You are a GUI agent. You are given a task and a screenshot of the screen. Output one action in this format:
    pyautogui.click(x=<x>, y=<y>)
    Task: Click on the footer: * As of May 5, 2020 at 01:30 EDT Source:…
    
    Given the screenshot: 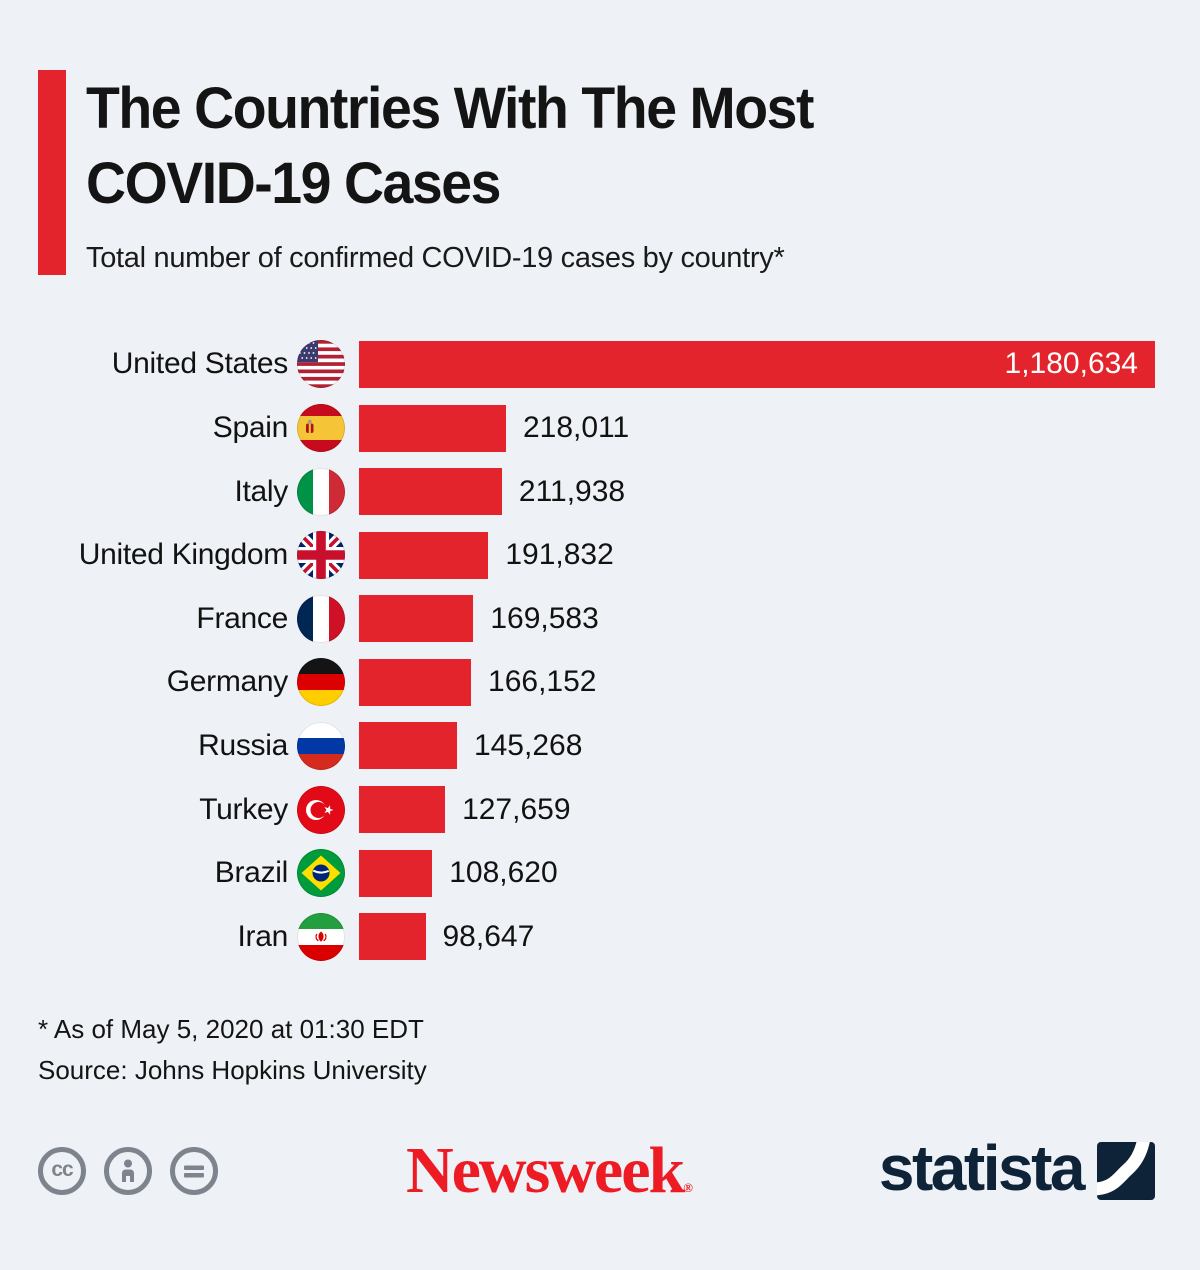 What is the action you would take?
    pyautogui.click(x=596, y=1050)
    